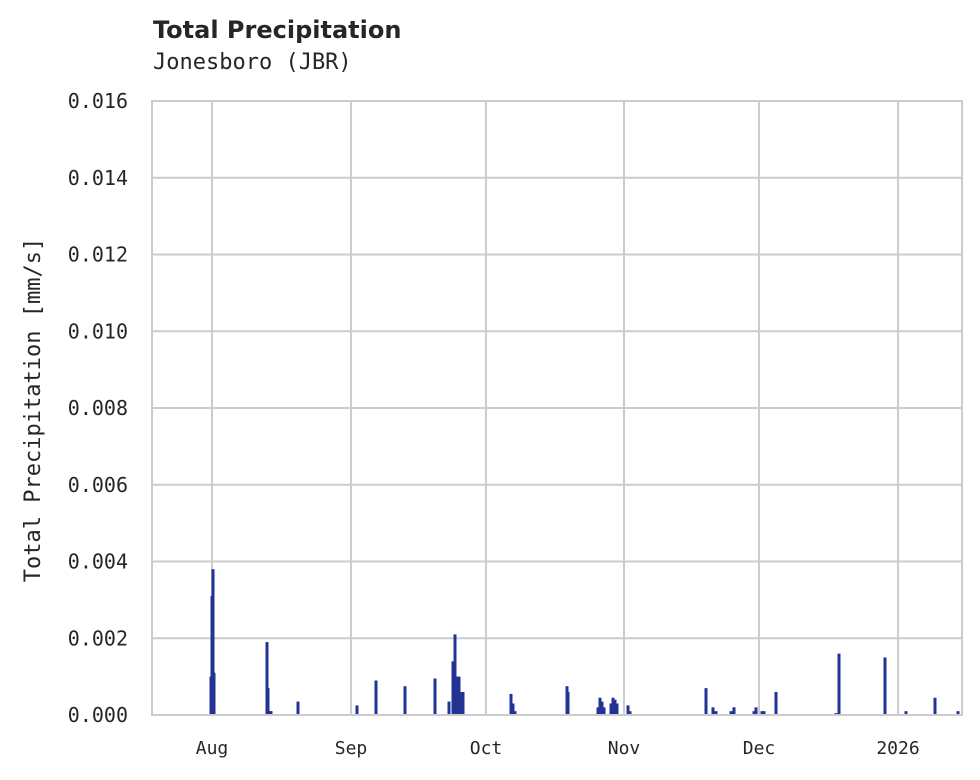 The height and width of the screenshot is (780, 980). What do you see at coordinates (98, 178) in the screenshot?
I see `y-tick-label: 0.014` at bounding box center [98, 178].